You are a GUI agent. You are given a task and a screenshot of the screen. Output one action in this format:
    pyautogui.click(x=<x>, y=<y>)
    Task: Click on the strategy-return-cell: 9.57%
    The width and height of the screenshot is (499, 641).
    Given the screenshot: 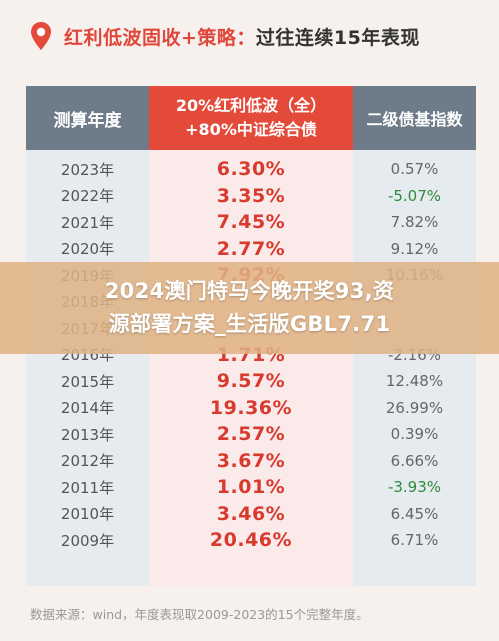 What is the action you would take?
    pyautogui.click(x=251, y=381)
    